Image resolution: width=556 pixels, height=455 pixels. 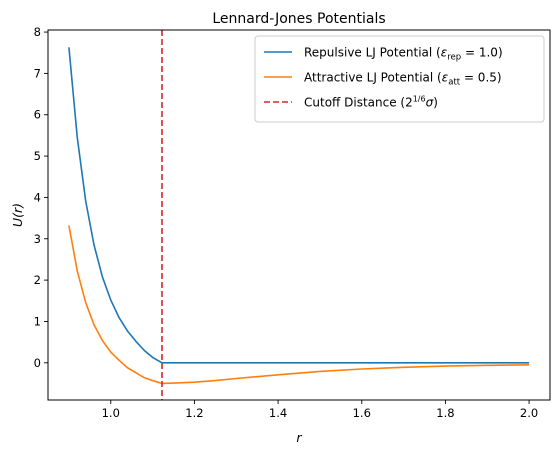 What do you see at coordinates (37, 115) in the screenshot?
I see `y-tick-label: 6` at bounding box center [37, 115].